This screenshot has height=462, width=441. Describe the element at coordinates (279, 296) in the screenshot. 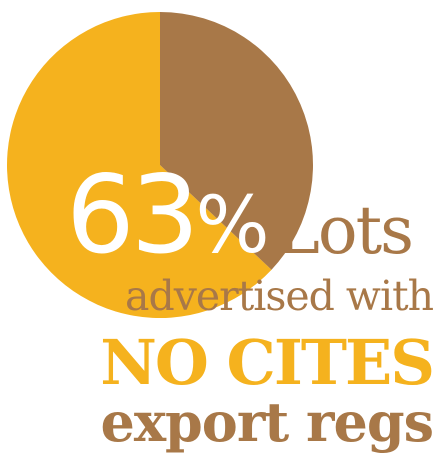

I see `advertised-with-label: advertised with` at that location.